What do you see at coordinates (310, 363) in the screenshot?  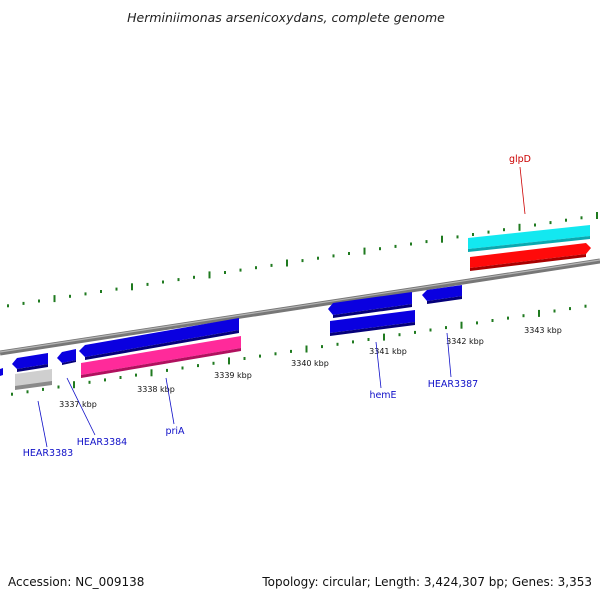 I see `tick-label-3340: 3340 kbp` at bounding box center [310, 363].